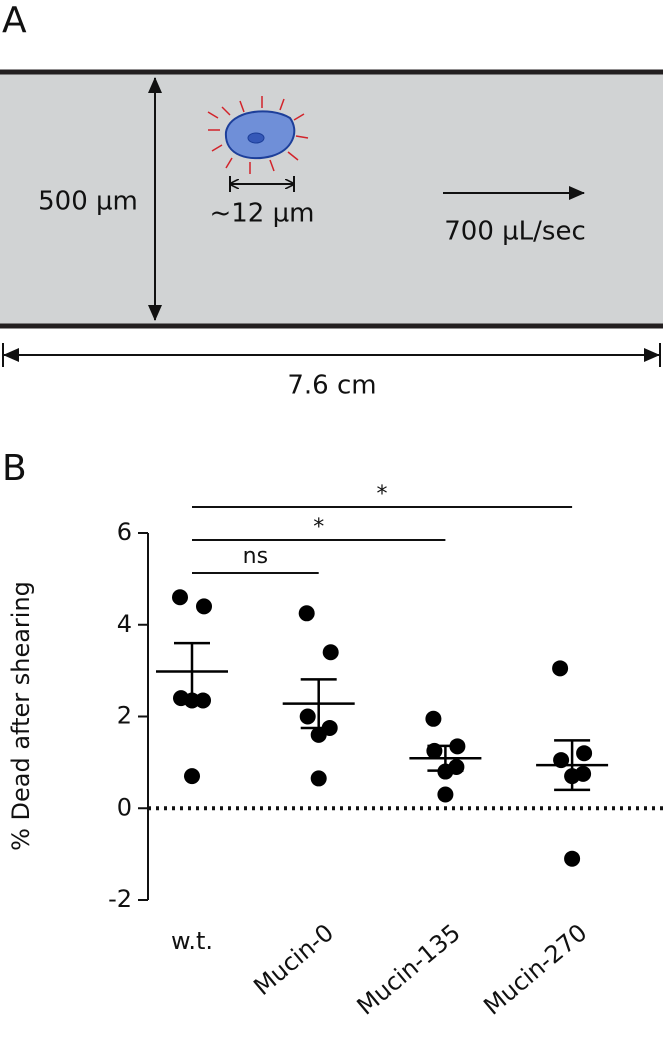  I want to click on height-label: 500 µm, so click(88, 202).